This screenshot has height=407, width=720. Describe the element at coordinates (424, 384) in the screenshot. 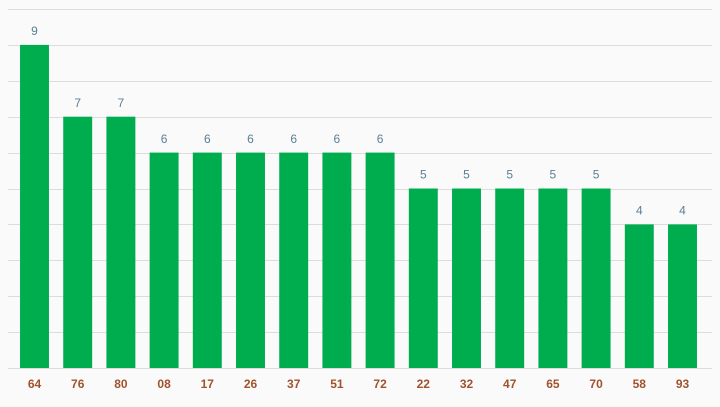

I see `x-tick-label: 22` at that location.